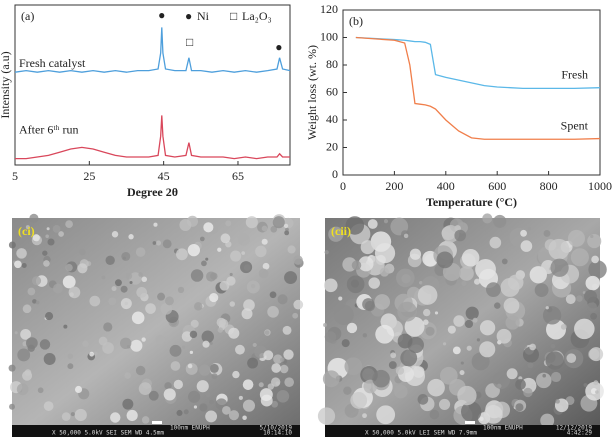 The image size is (614, 439). What do you see at coordinates (157, 422) in the screenshot?
I see `scale-bar` at bounding box center [157, 422].